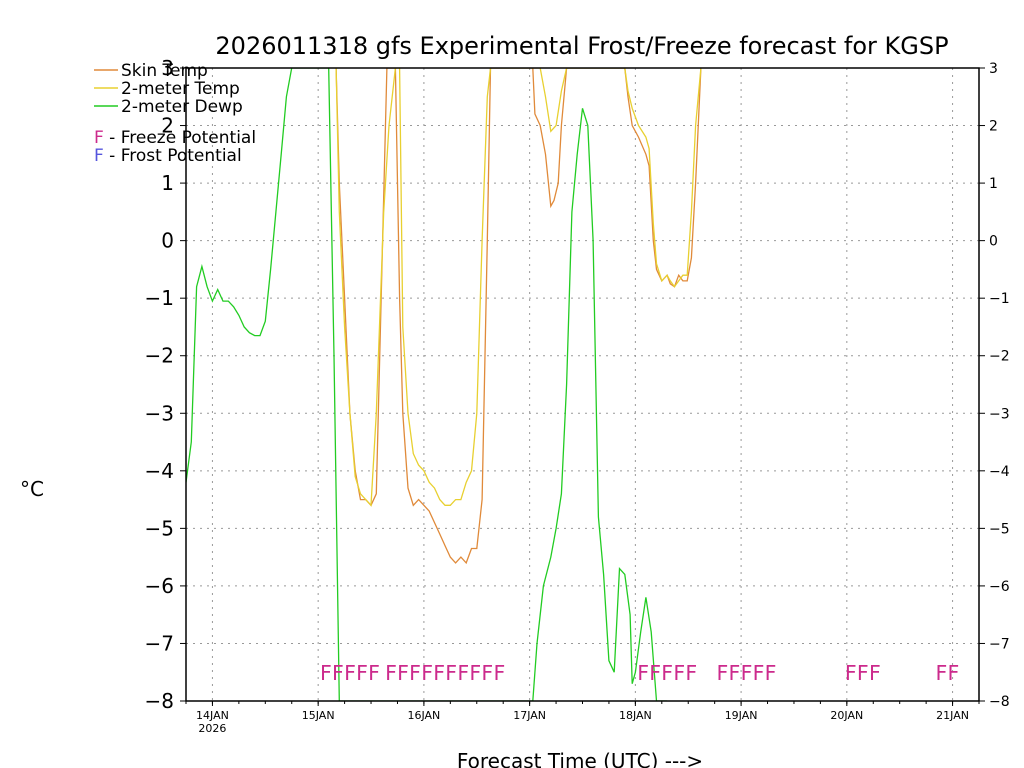  I want to click on y-tick-label-left: −6, so click(159, 586).